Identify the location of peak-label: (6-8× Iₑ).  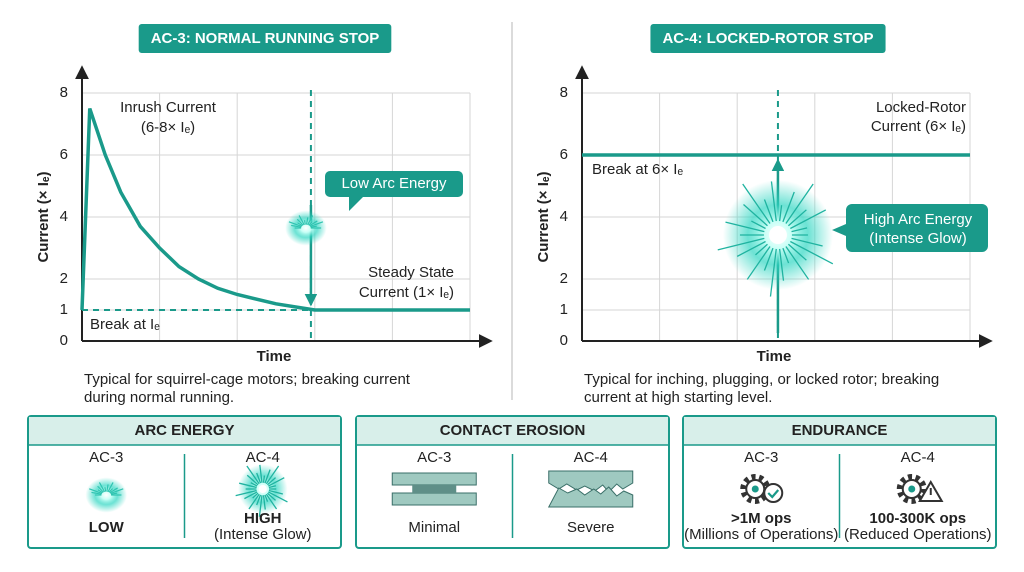
(168, 127).